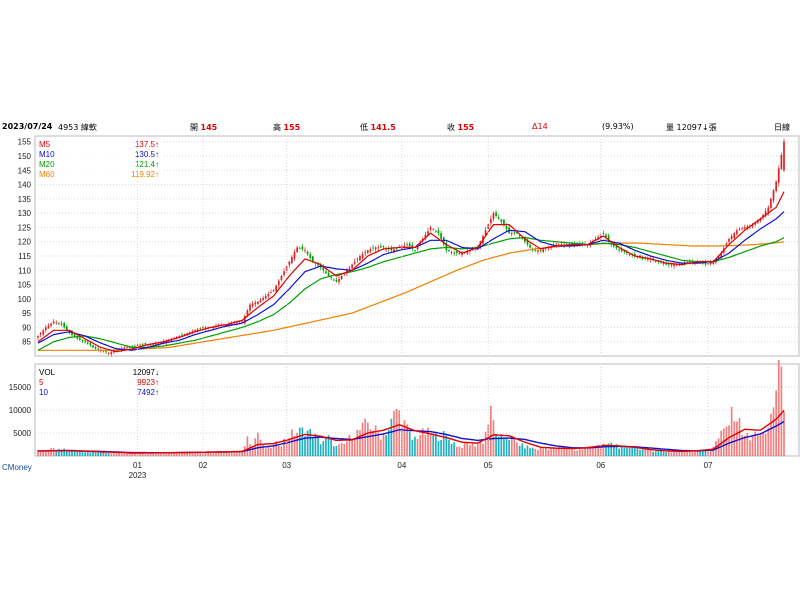 Image resolution: width=800 pixels, height=600 pixels. Describe the element at coordinates (146, 372) in the screenshot. I see `legend-series-value: 12097↓` at that location.